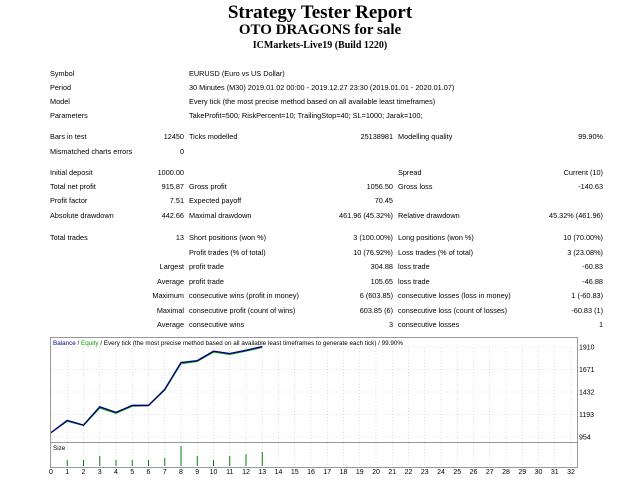 This screenshot has width=640, height=480. Describe the element at coordinates (360, 472) in the screenshot. I see `x-tick-label: 19` at that location.